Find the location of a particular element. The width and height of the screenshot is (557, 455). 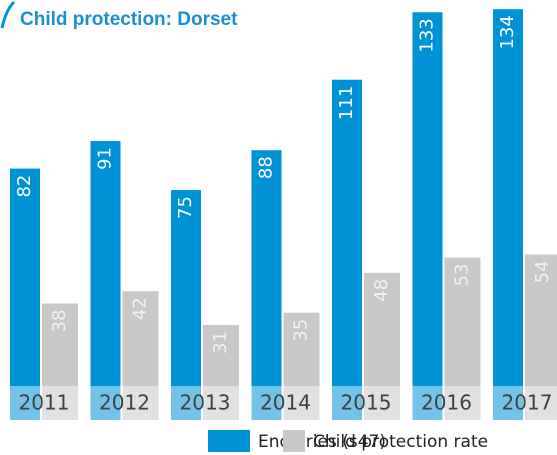

x-tick-label: 2016 is located at coordinates (446, 403).